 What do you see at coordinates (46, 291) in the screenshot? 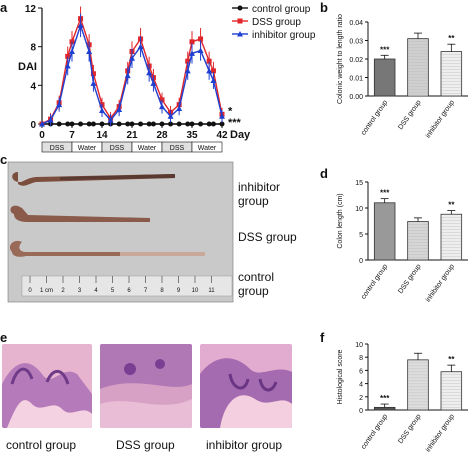
I see `ruler-number: 1 cm` at bounding box center [46, 291].